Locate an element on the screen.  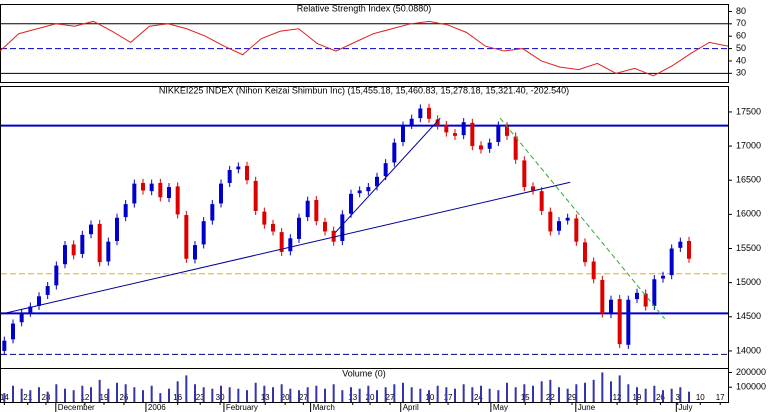
x-tick-label: 27 is located at coordinates (303, 397).